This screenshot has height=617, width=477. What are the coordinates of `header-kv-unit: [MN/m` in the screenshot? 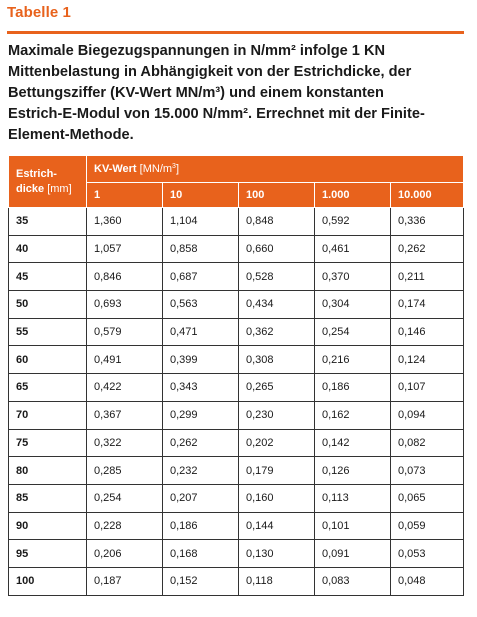 It's located at (154, 169).